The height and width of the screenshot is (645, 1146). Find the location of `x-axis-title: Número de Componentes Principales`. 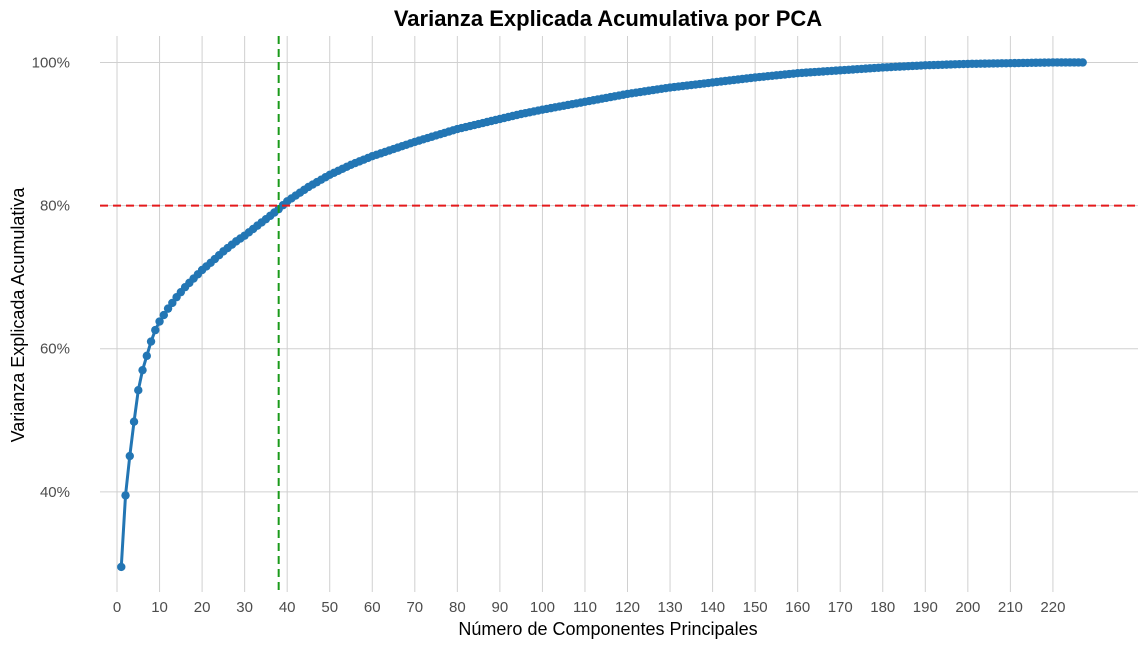

x-axis-title: Número de Componentes Principales is located at coordinates (607, 629).